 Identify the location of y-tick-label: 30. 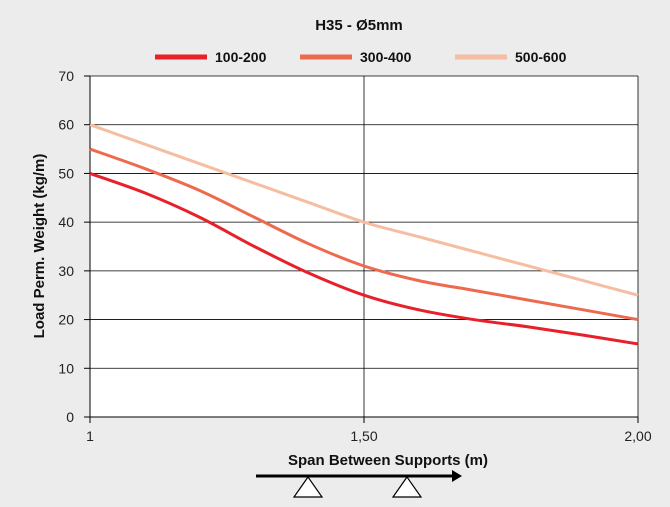
(66, 271).